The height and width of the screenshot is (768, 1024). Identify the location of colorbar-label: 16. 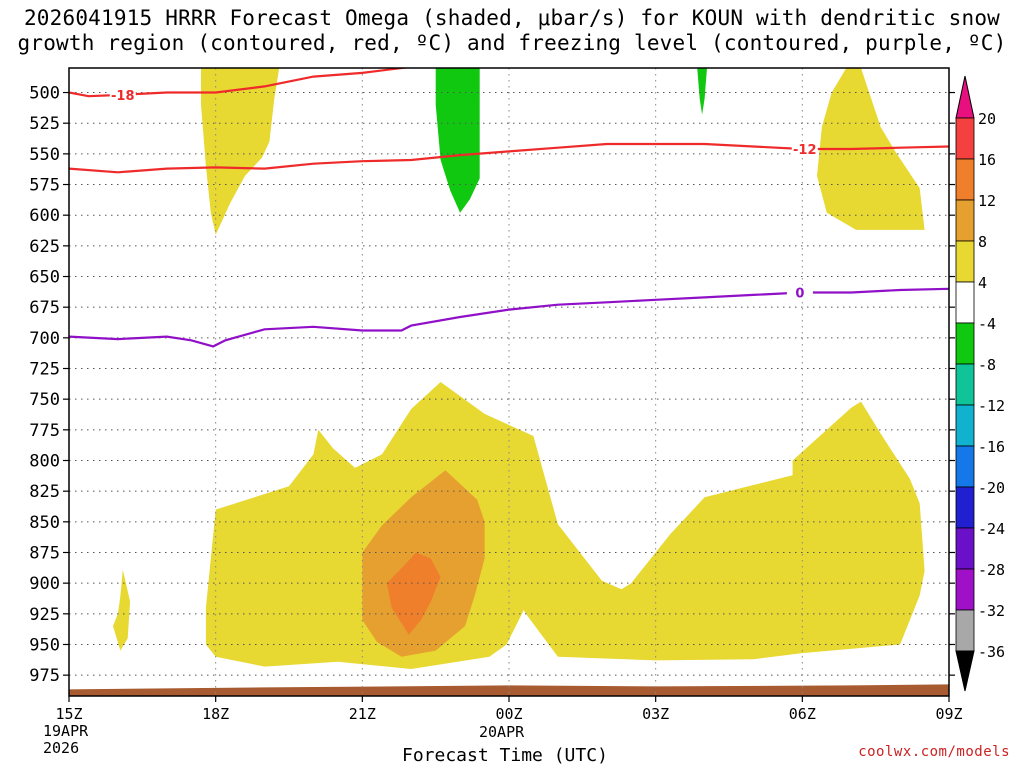
(987, 160).